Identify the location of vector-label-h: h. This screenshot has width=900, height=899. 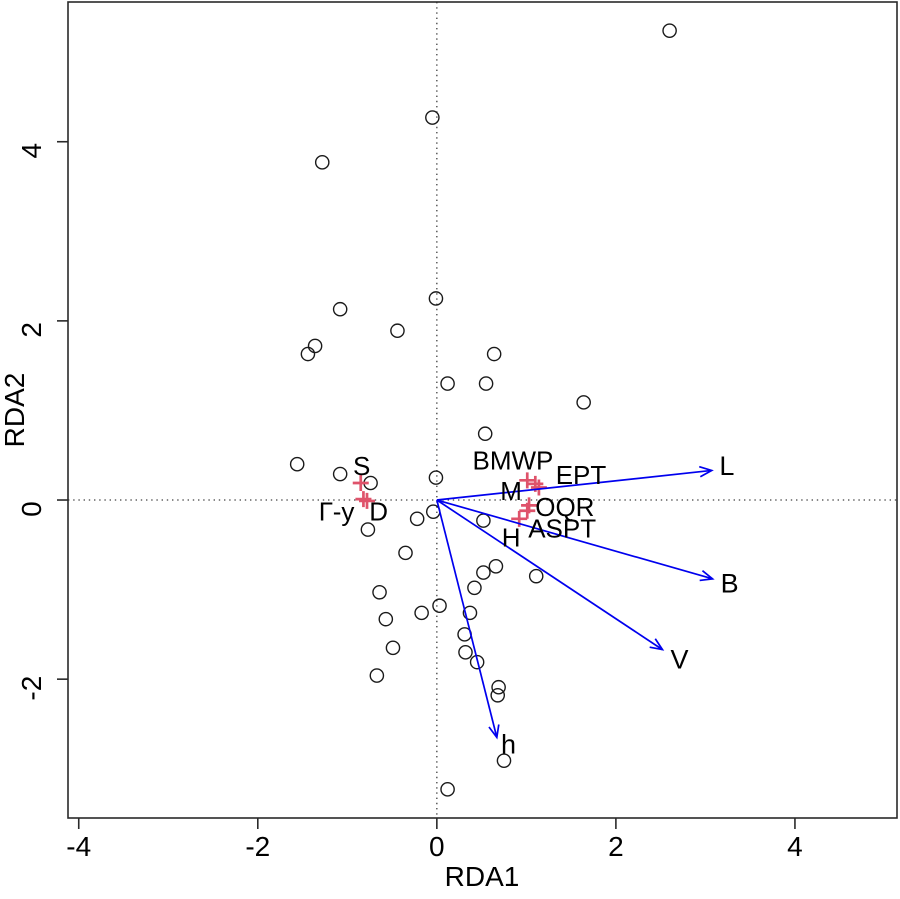
(508, 745).